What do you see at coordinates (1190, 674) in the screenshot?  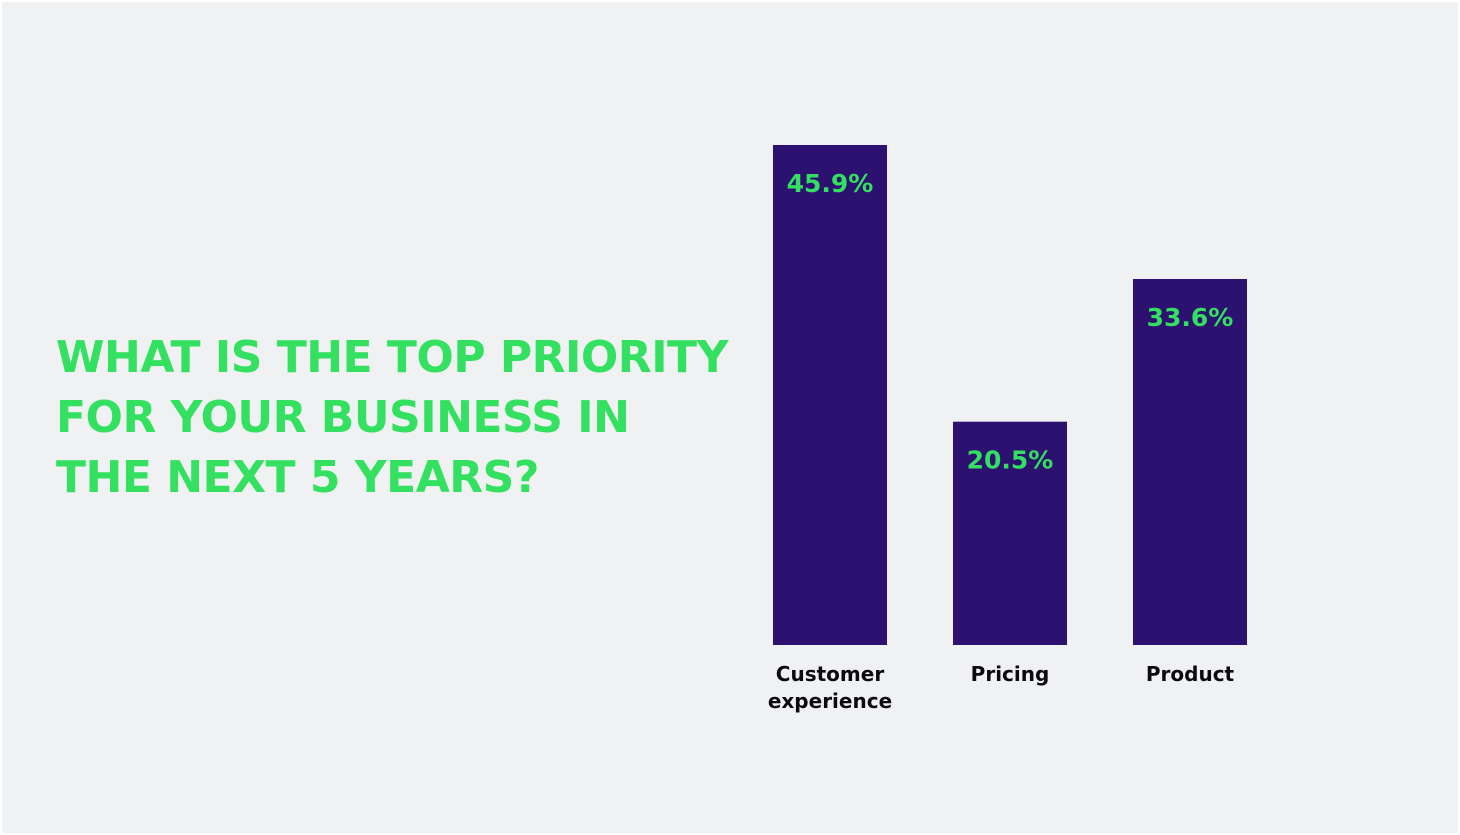 I see `category-label-2: Product` at bounding box center [1190, 674].